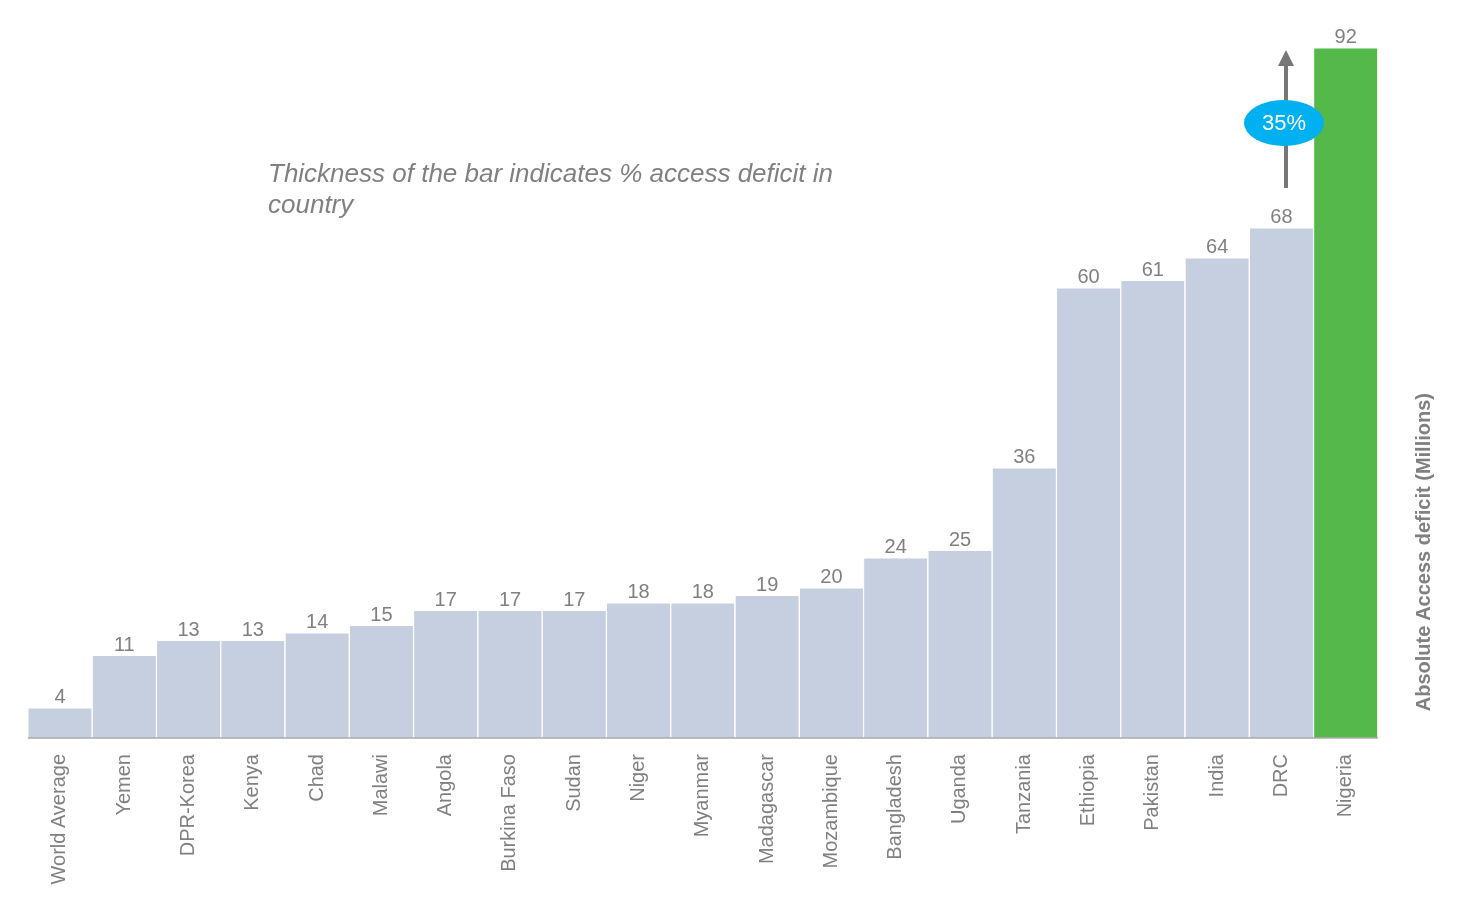 The width and height of the screenshot is (1460, 915). Describe the element at coordinates (58, 819) in the screenshot. I see `x-tick-label: World Average` at that location.